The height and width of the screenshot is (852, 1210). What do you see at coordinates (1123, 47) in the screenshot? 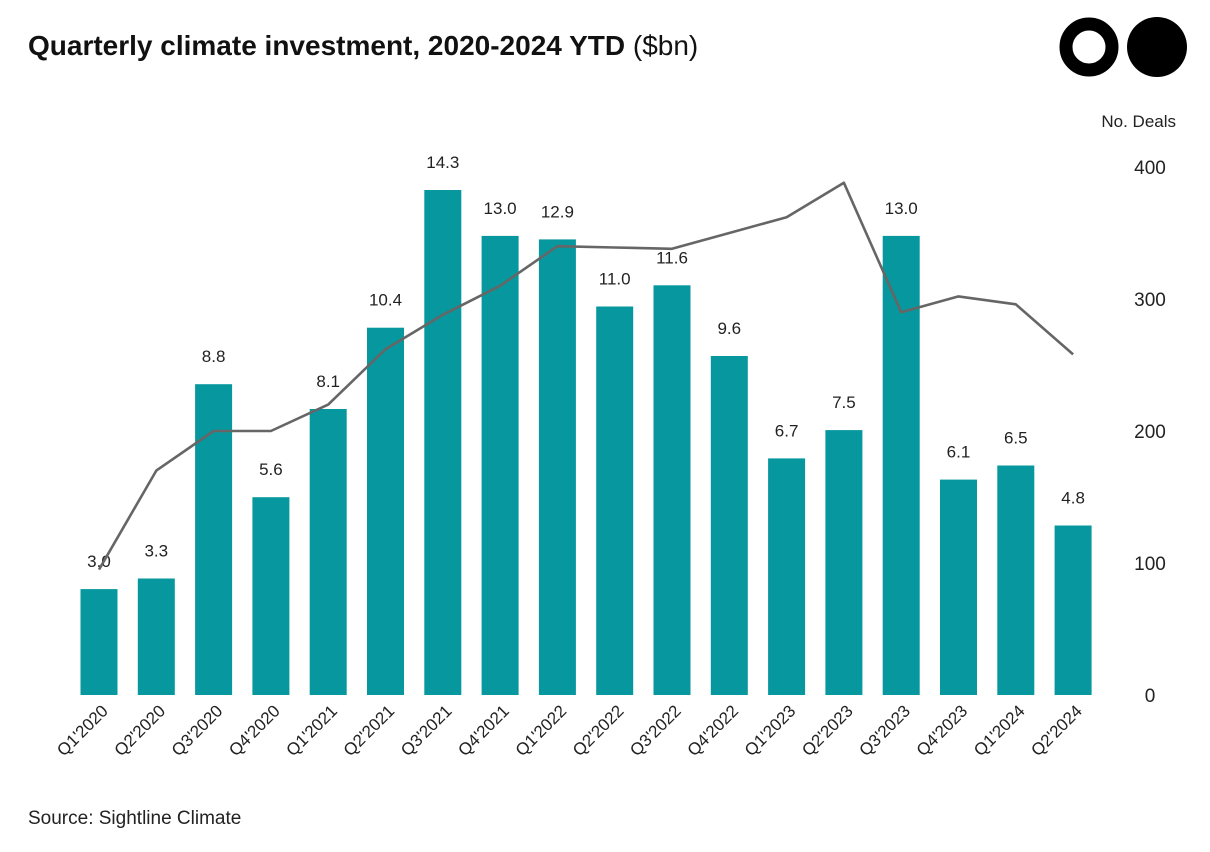
I see `two-circles-logo-icon` at bounding box center [1123, 47].